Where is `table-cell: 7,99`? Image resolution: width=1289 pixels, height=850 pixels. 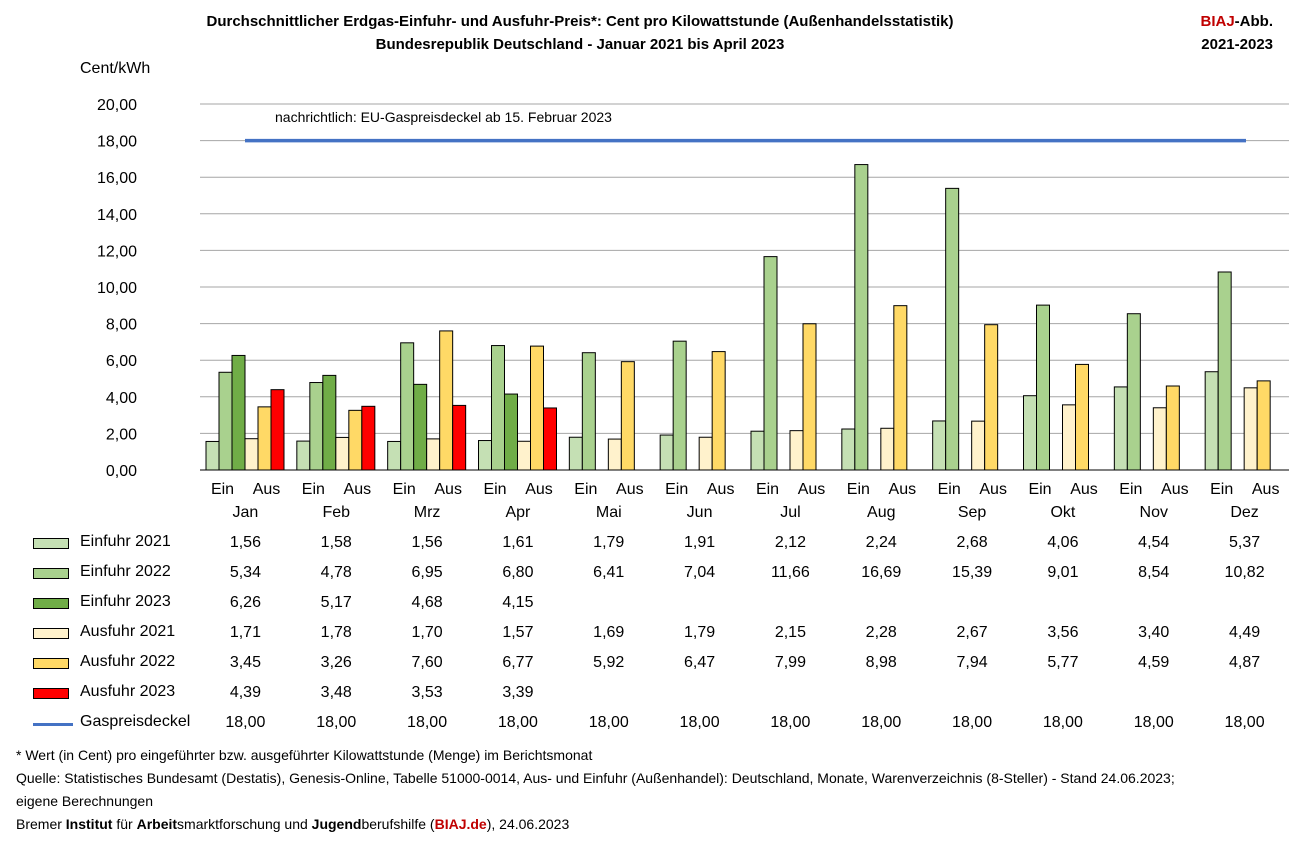 table-cell: 7,99 is located at coordinates (790, 662).